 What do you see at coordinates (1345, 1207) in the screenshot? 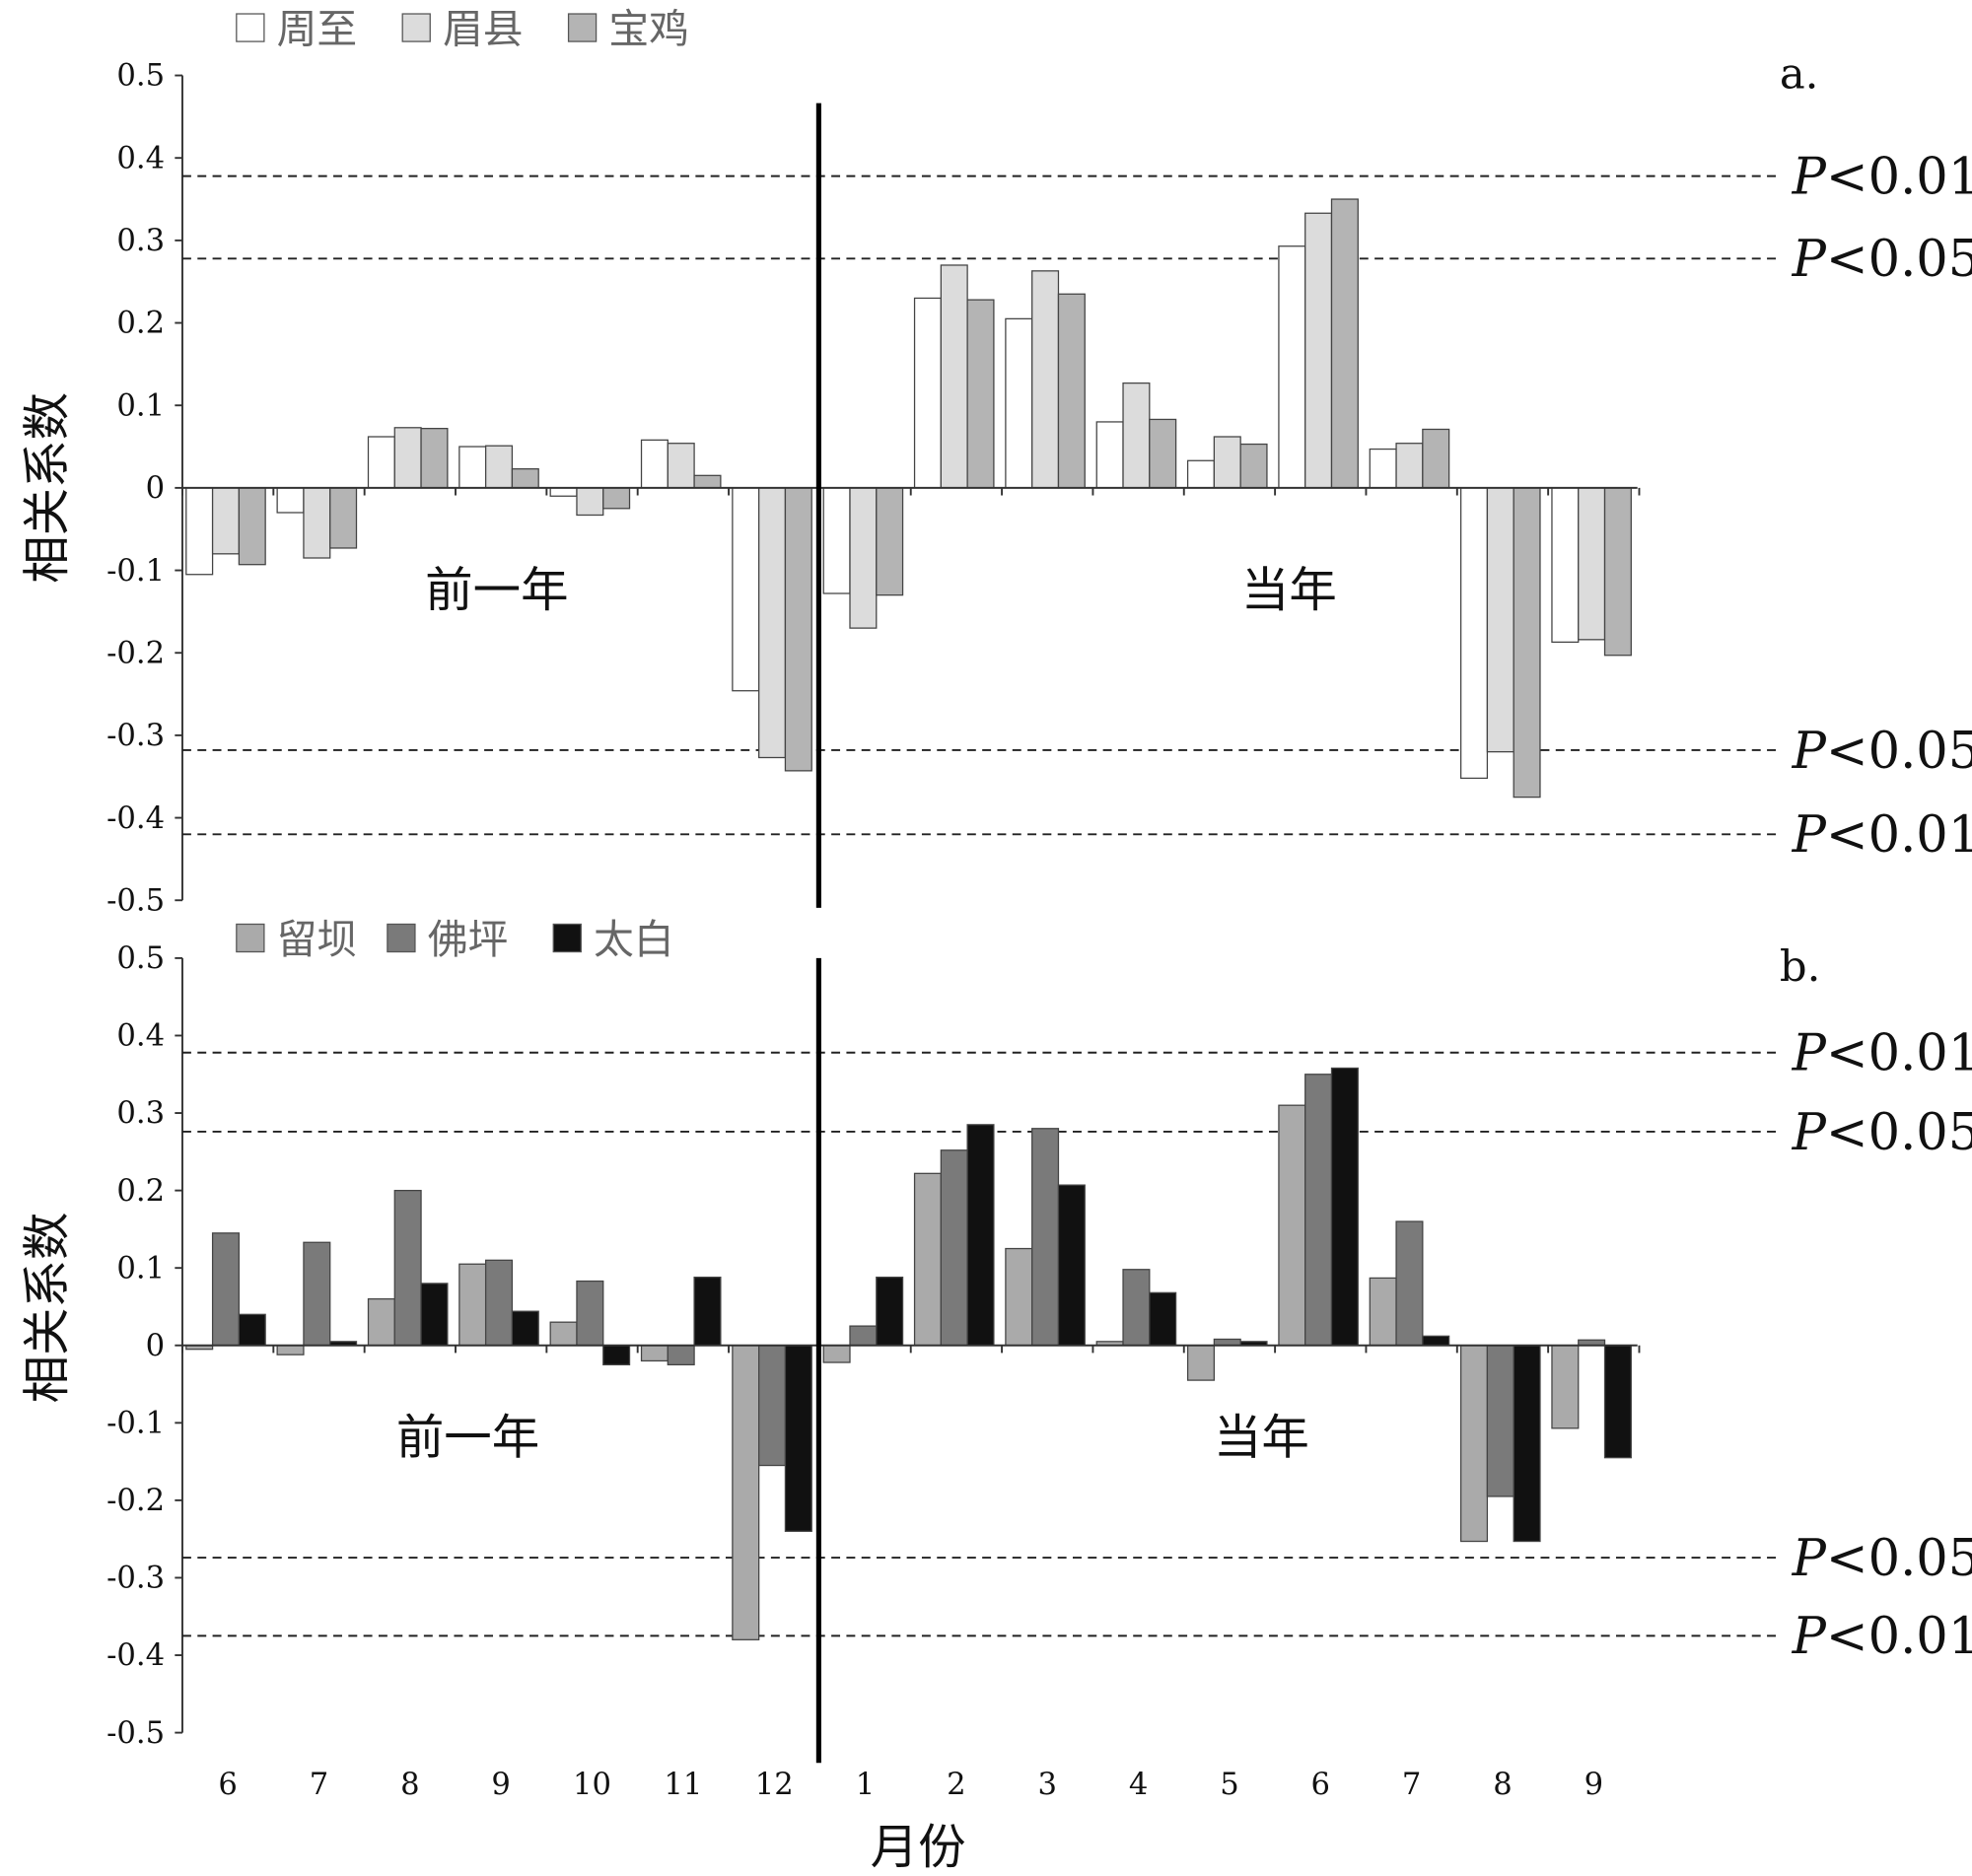
I see `bar-太白-6` at bounding box center [1345, 1207].